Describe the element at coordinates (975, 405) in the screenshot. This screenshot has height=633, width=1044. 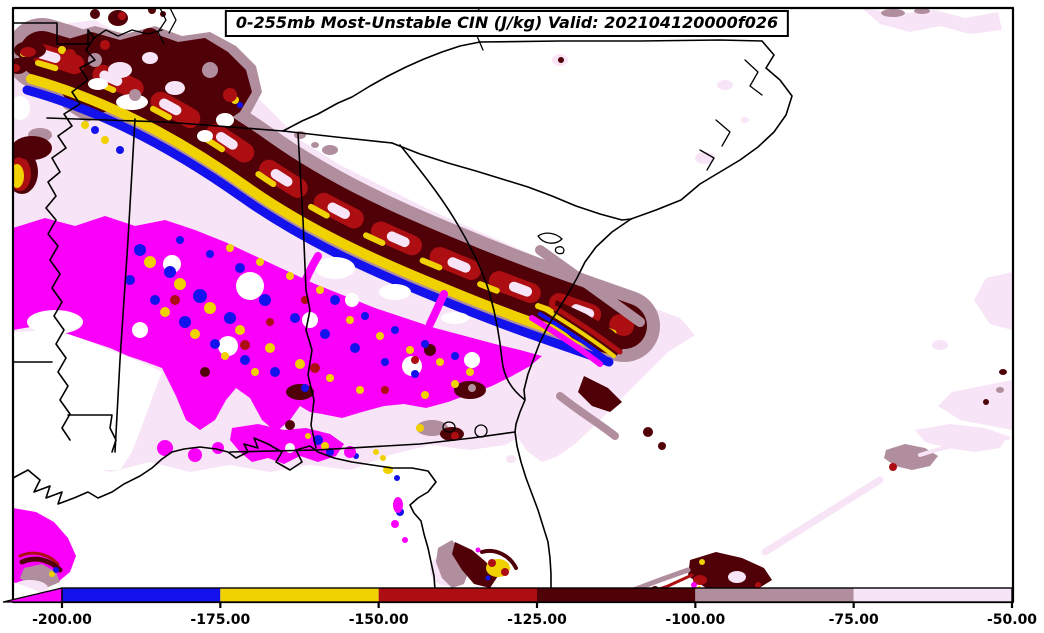
I see `contour-fill` at that location.